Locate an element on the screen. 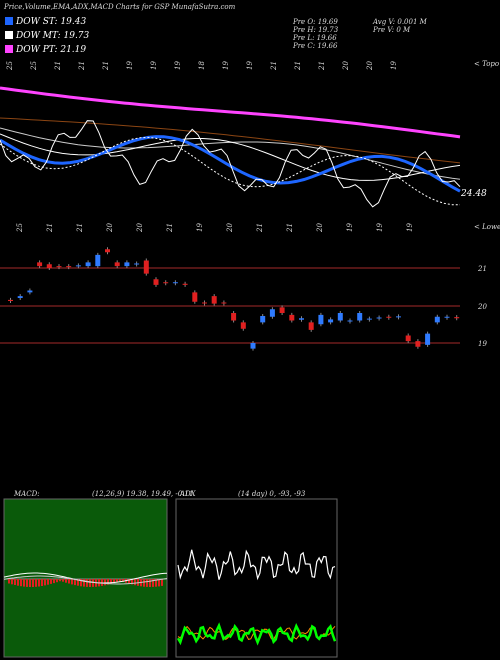 The height and width of the screenshot is (660, 500). legend-label-st: DOW ST: 19.43 is located at coordinates (51, 22).